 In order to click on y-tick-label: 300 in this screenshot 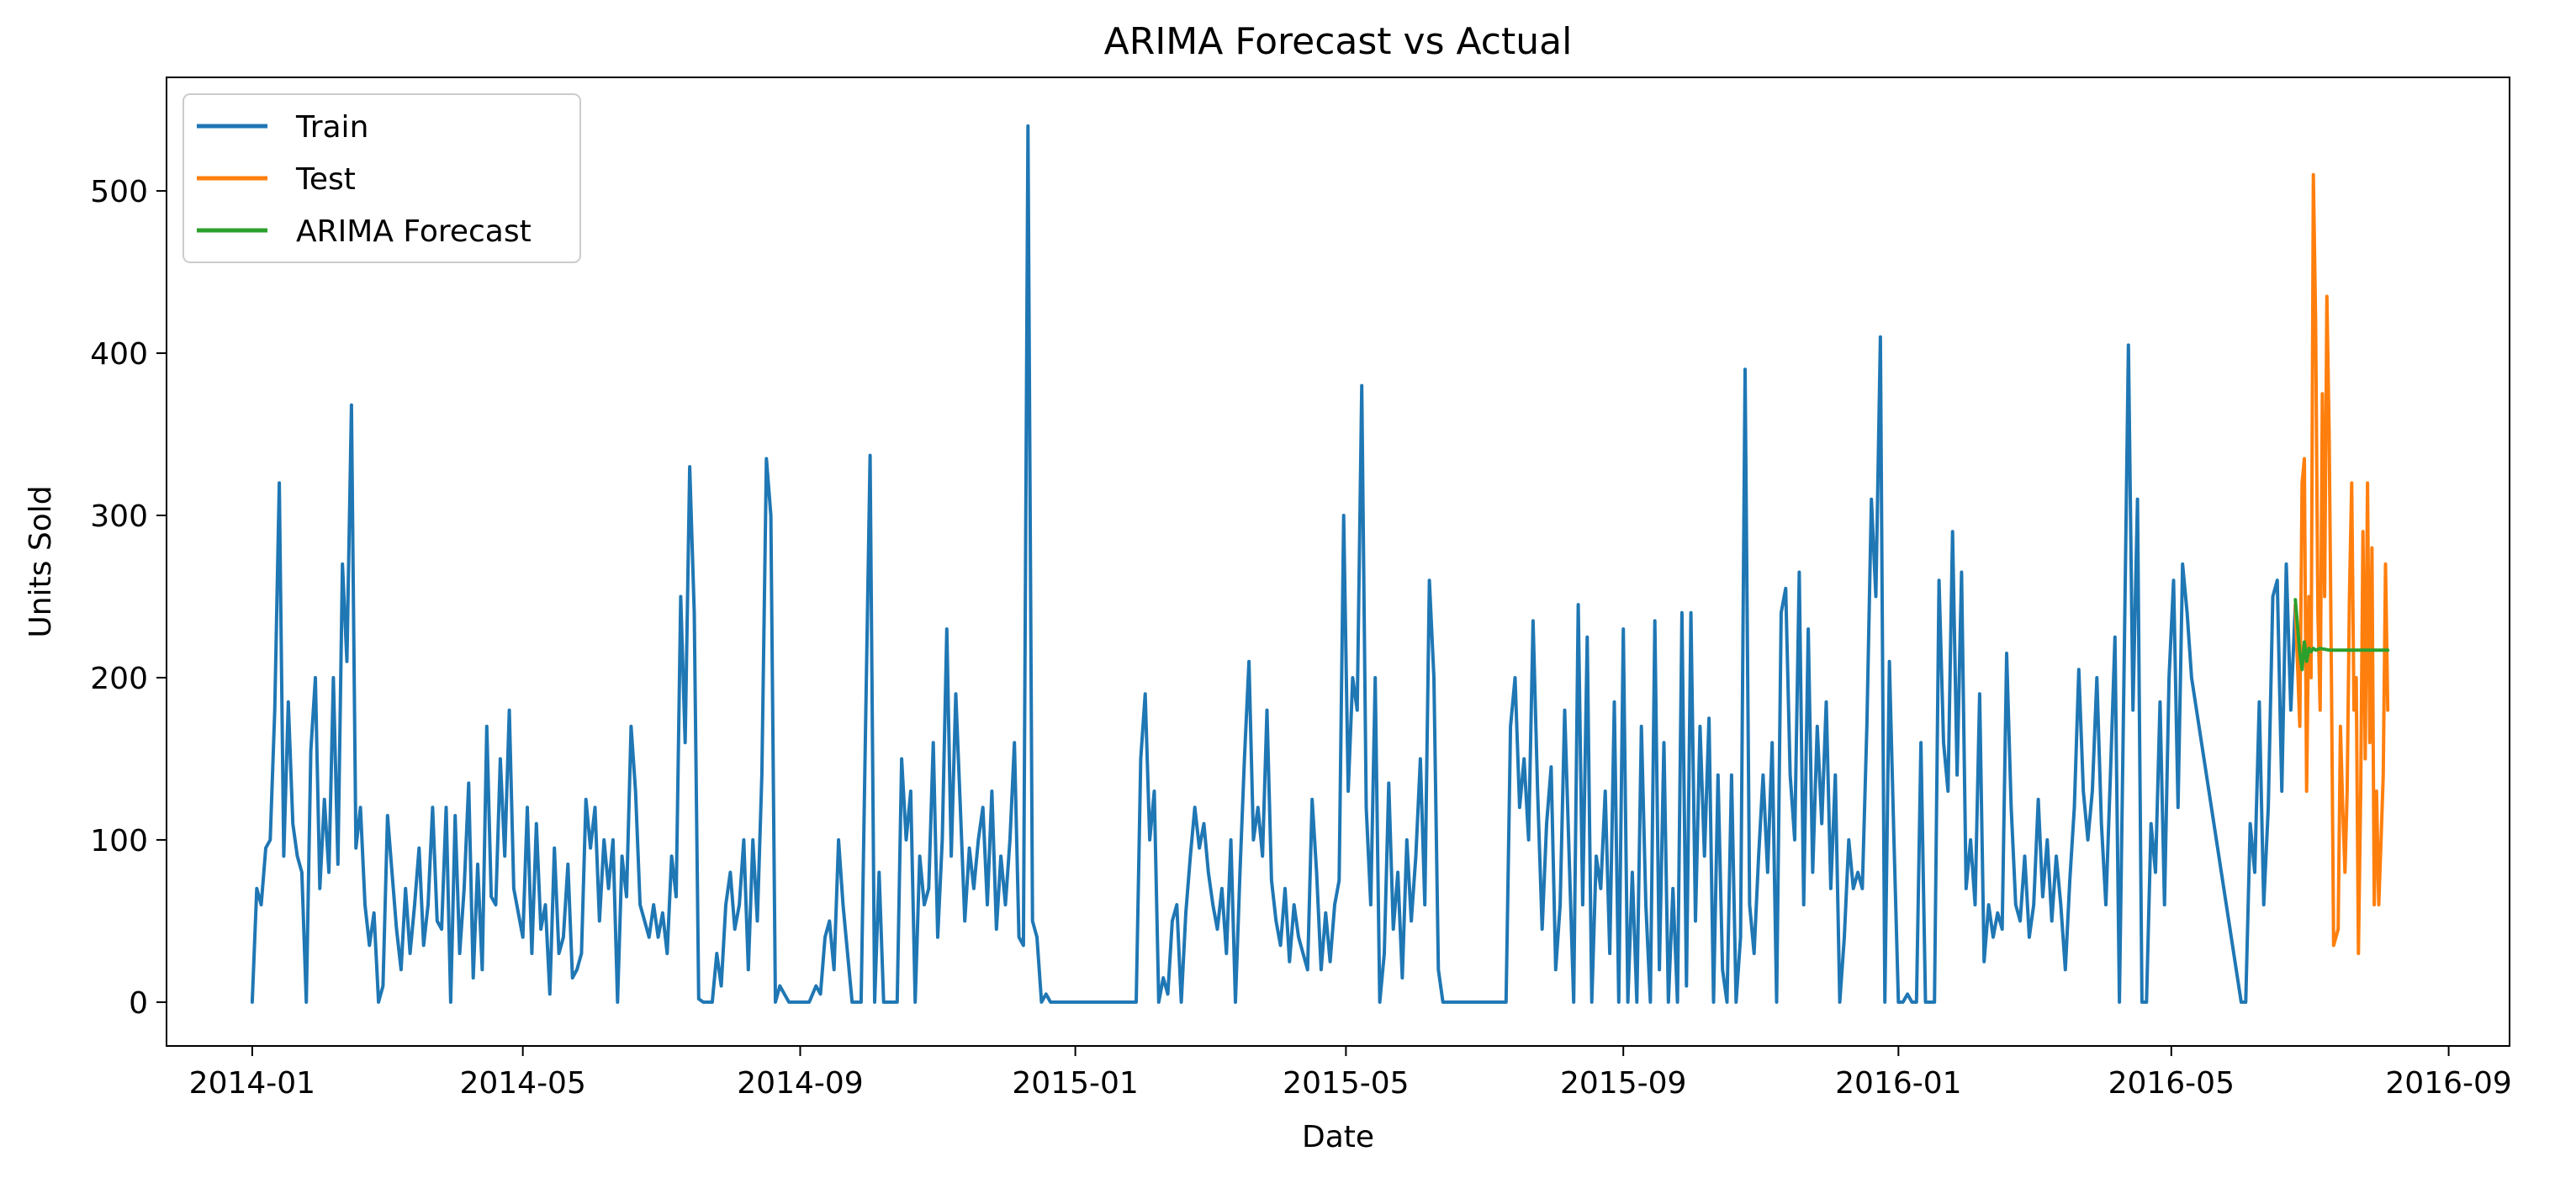, I will do `click(119, 516)`.